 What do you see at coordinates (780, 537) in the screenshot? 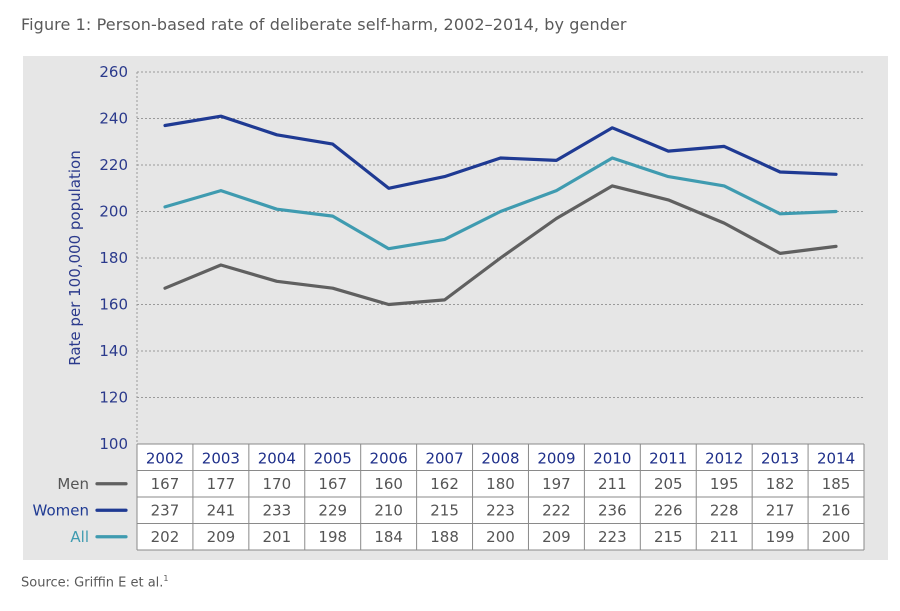
I see `data-label: 199` at bounding box center [780, 537].